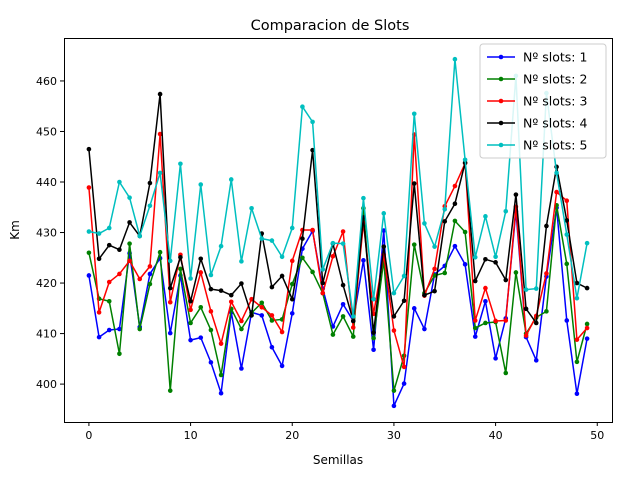 The image size is (640, 480). What do you see at coordinates (46, 182) in the screenshot?
I see `y-tick-label: 440` at bounding box center [46, 182].